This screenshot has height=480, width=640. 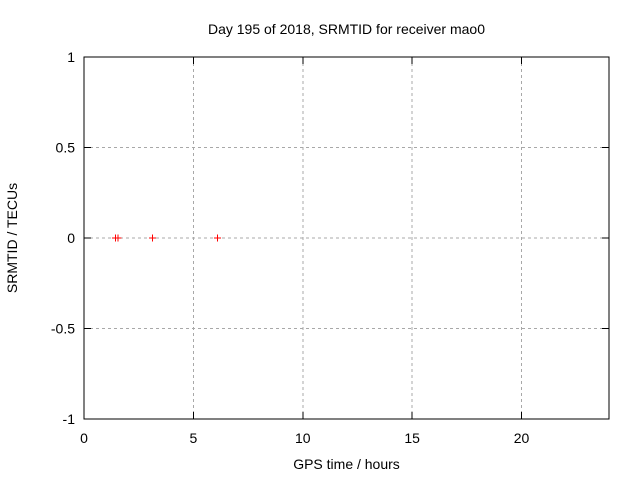 I want to click on y-axis-label: SRMTID / TECUs, so click(x=12, y=238).